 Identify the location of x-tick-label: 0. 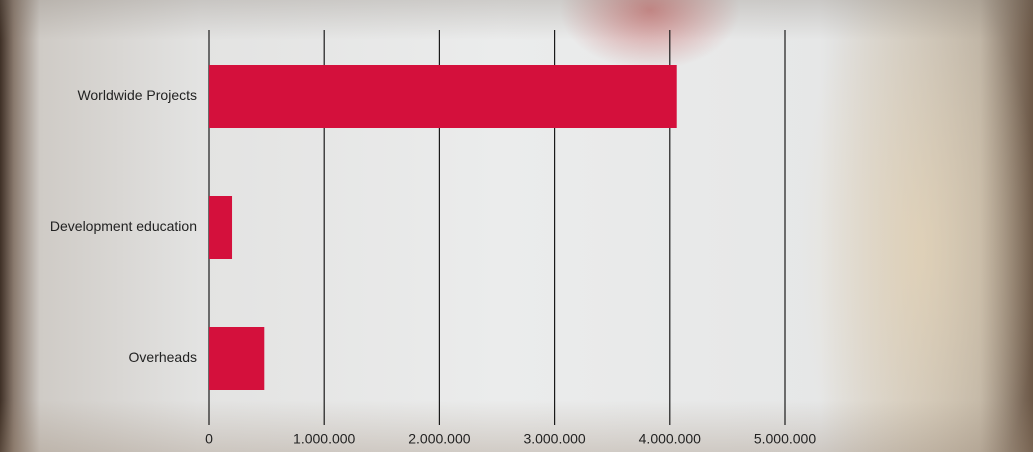
(209, 439).